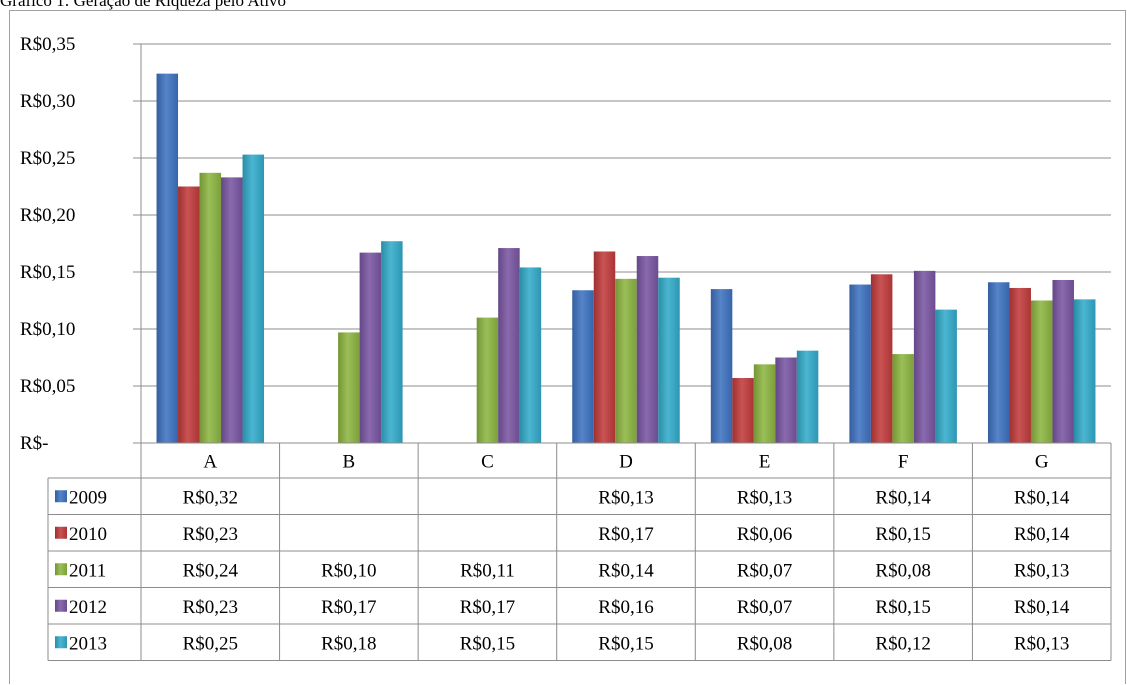  I want to click on bar-2013-B, so click(392, 342).